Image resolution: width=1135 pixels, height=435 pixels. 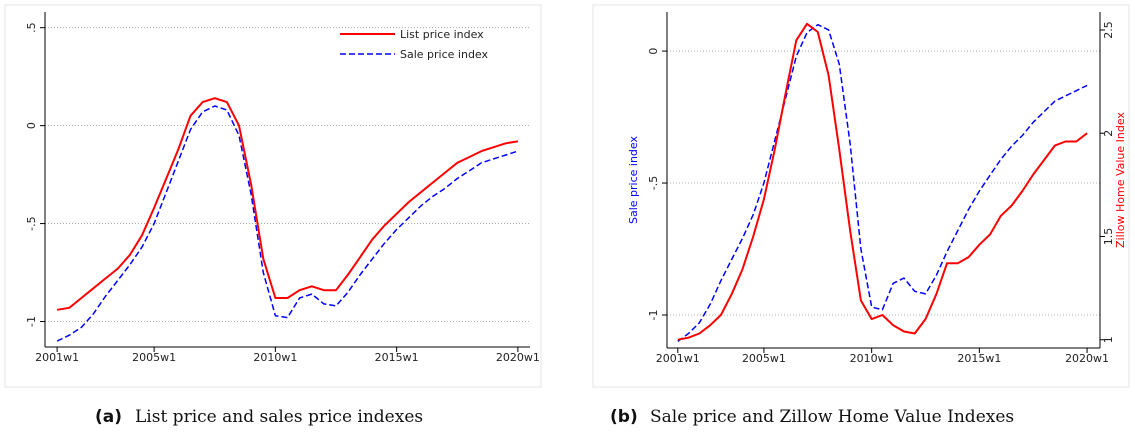 What do you see at coordinates (442, 34) in the screenshot?
I see `legend-label: List price index` at bounding box center [442, 34].